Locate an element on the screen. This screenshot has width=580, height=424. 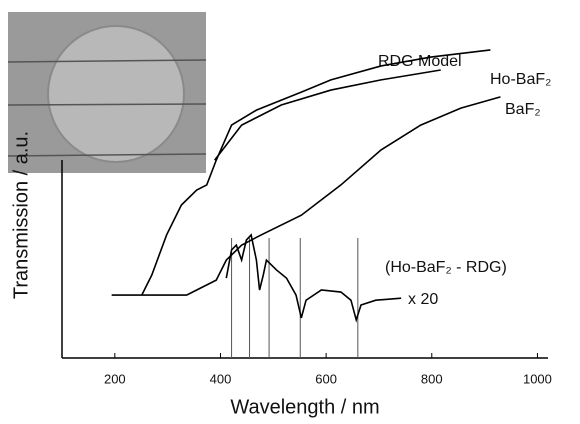
annotation: x 20 is located at coordinates (423, 299).